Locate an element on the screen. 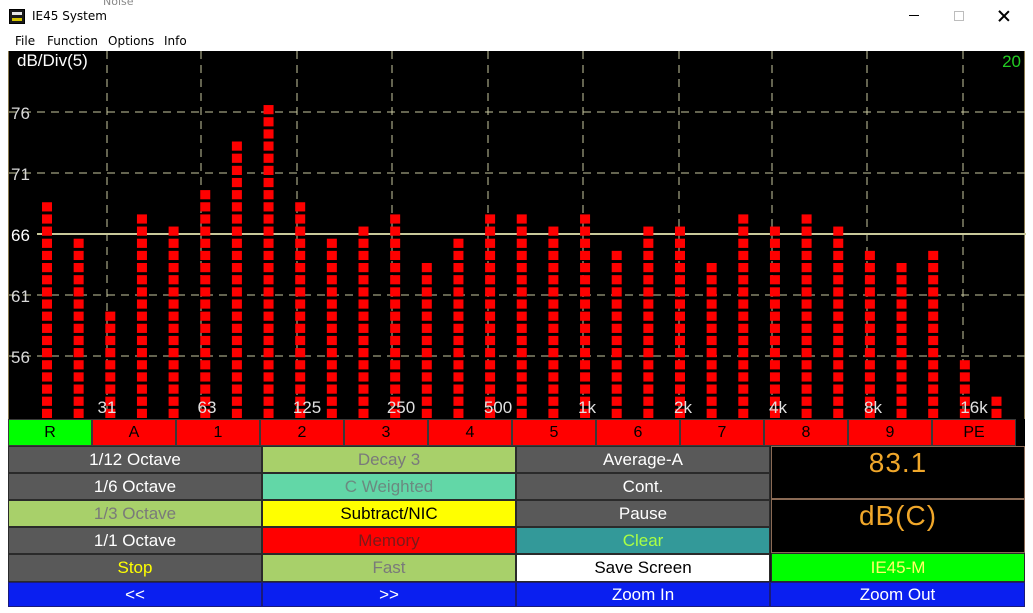 The height and width of the screenshot is (613, 1033). memory-button-5: 5 is located at coordinates (554, 432).